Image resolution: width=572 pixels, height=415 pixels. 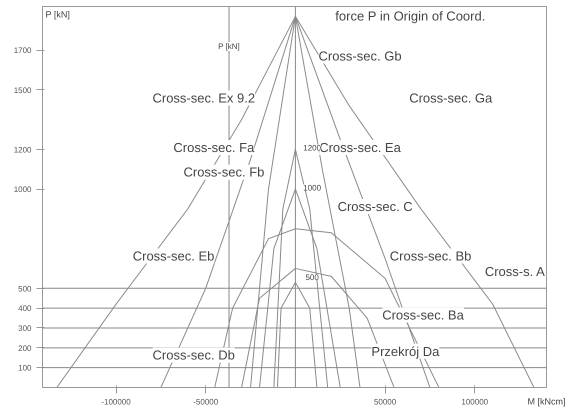 What do you see at coordinates (375, 206) in the screenshot?
I see `annotation: Cross-sec. C` at bounding box center [375, 206].